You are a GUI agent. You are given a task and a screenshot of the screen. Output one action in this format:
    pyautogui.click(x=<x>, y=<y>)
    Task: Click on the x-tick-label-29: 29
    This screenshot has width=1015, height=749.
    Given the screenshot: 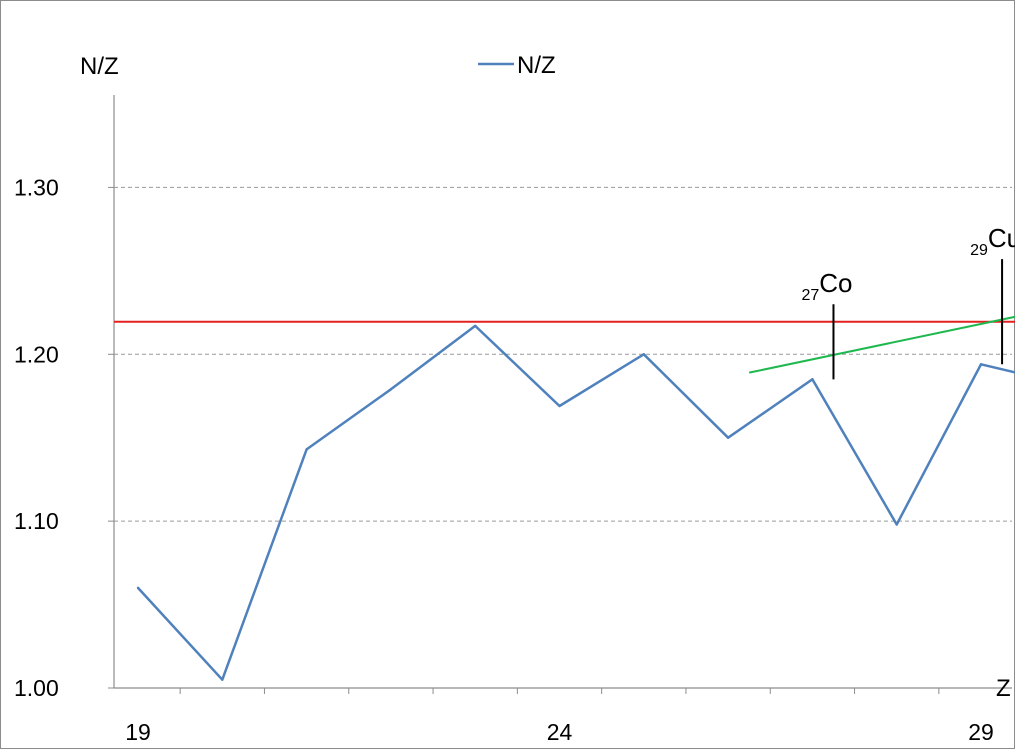 What is the action you would take?
    pyautogui.click(x=981, y=732)
    